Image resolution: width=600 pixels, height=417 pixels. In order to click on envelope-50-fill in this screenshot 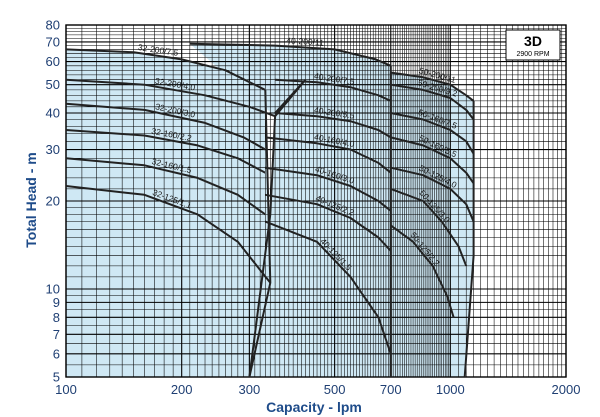, I will do `click(432, 224)`.